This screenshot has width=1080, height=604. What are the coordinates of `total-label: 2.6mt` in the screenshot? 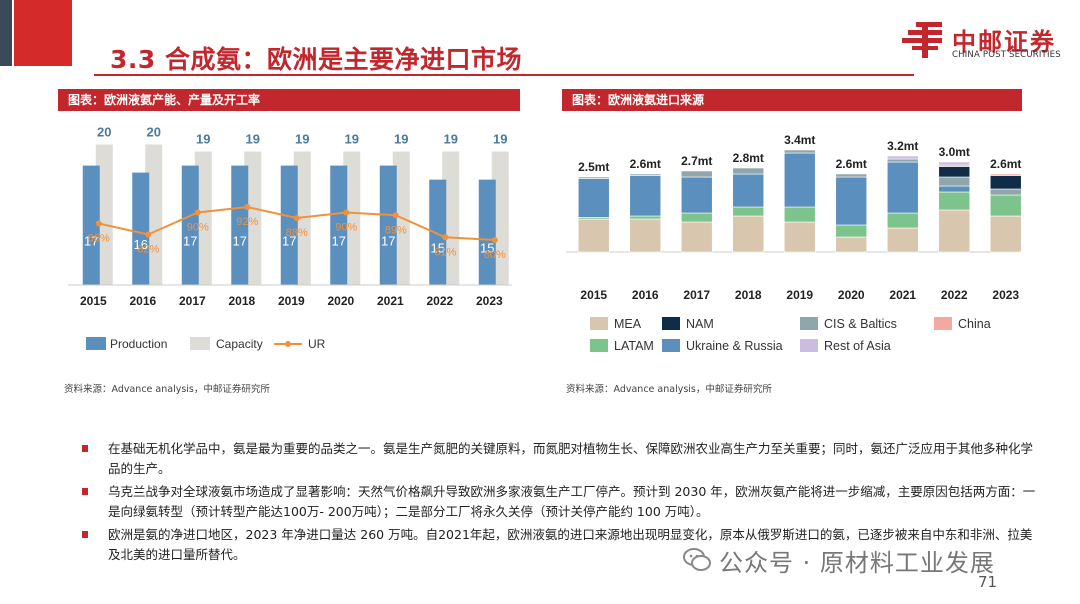 It's located at (645, 164).